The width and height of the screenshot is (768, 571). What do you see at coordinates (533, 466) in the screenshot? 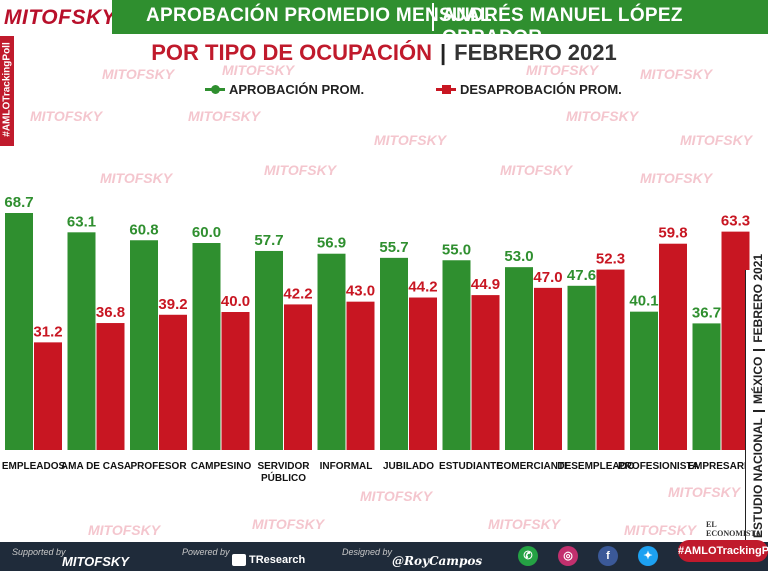
I see `category-label: COMERCIANTE` at bounding box center [533, 466].